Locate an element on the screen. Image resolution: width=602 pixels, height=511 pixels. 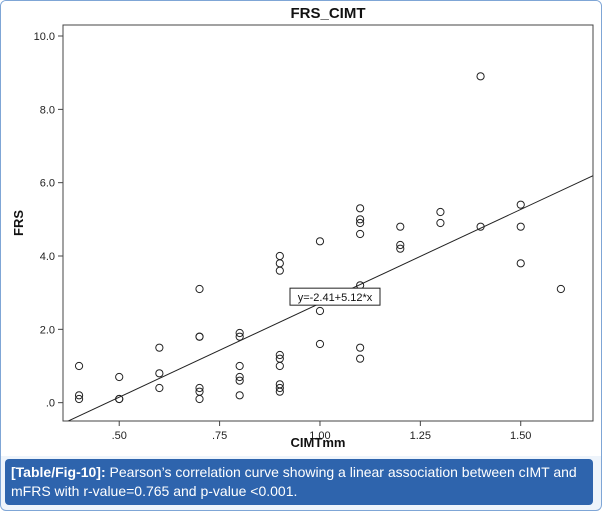
x-tick-label: 1.50 is located at coordinates (520, 436).